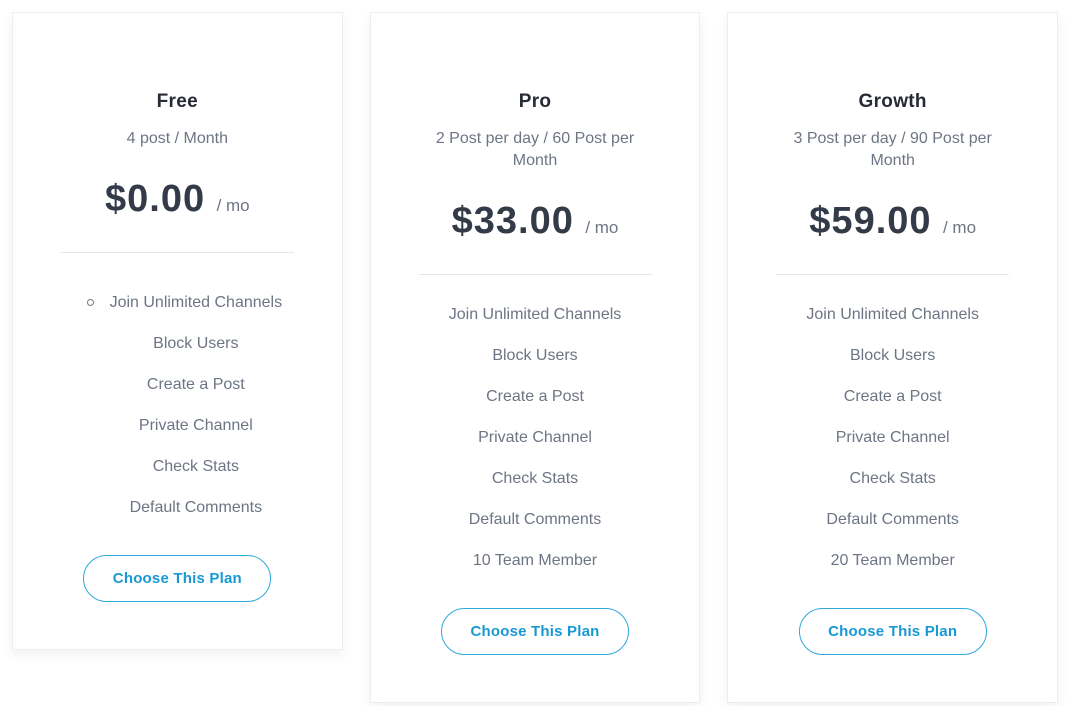  I want to click on price-amount: $0.00, so click(155, 199).